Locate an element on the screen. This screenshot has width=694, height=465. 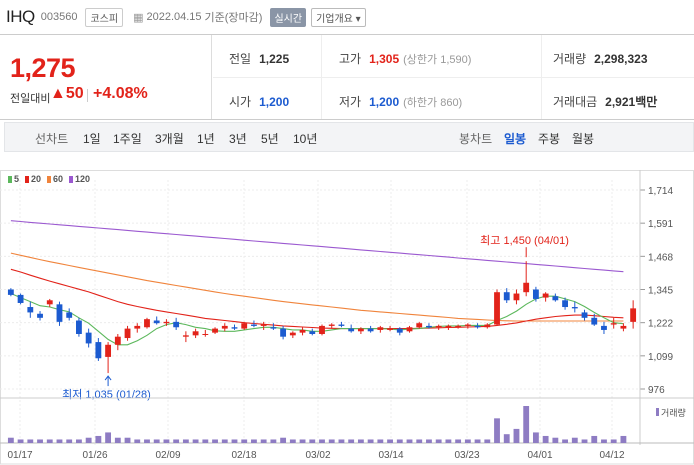
period-10y: 10년 is located at coordinates (305, 139).